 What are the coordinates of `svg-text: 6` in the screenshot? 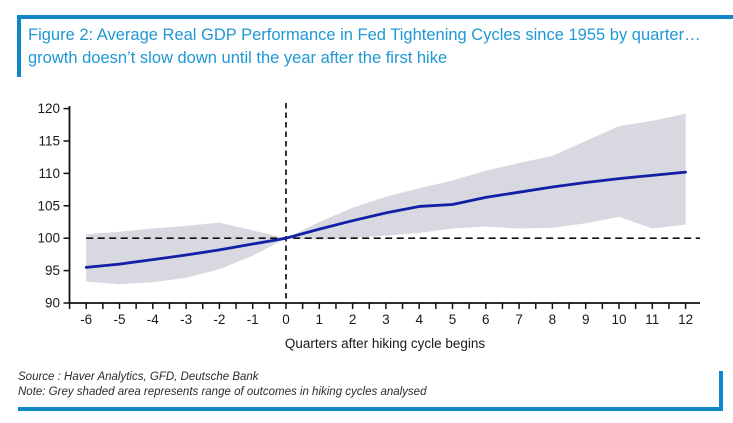 It's located at (486, 319).